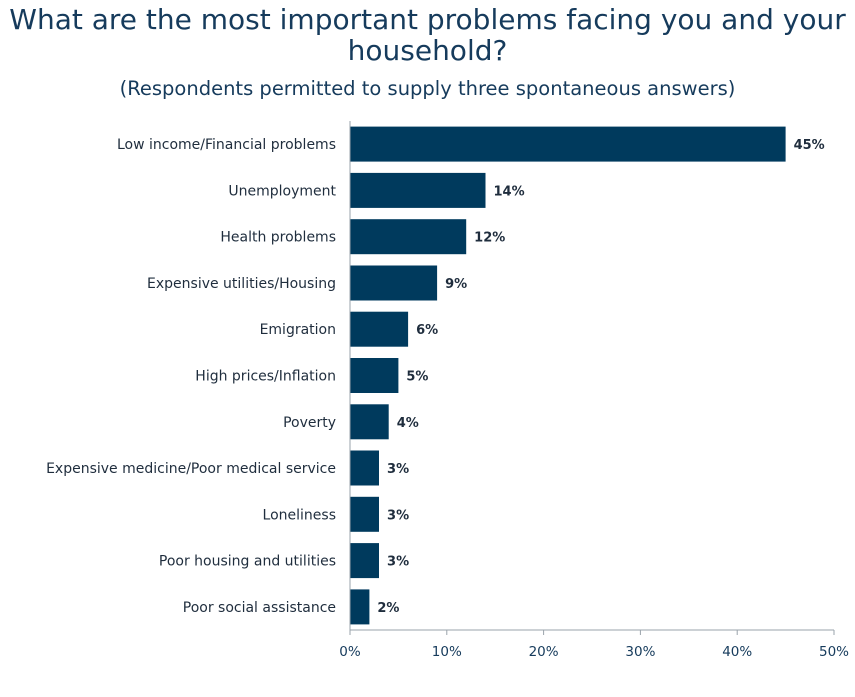 Image resolution: width=855 pixels, height=697 pixels. I want to click on category-label: Health problems, so click(278, 238).